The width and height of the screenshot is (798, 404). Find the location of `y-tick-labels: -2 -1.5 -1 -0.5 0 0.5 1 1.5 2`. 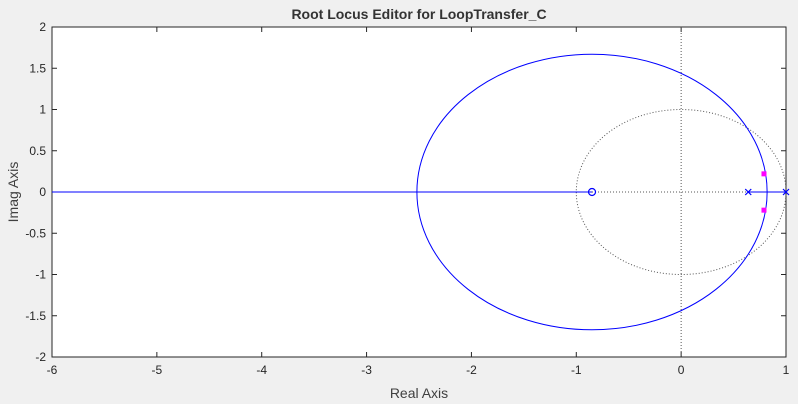

y-tick-labels: -2 -1.5 -1 -0.5 0 0.5 1 1.5 2 is located at coordinates (35, 192).